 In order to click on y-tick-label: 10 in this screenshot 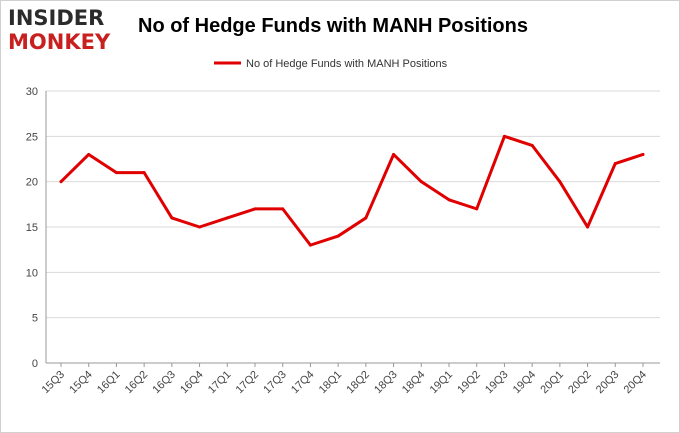, I will do `click(32, 273)`.